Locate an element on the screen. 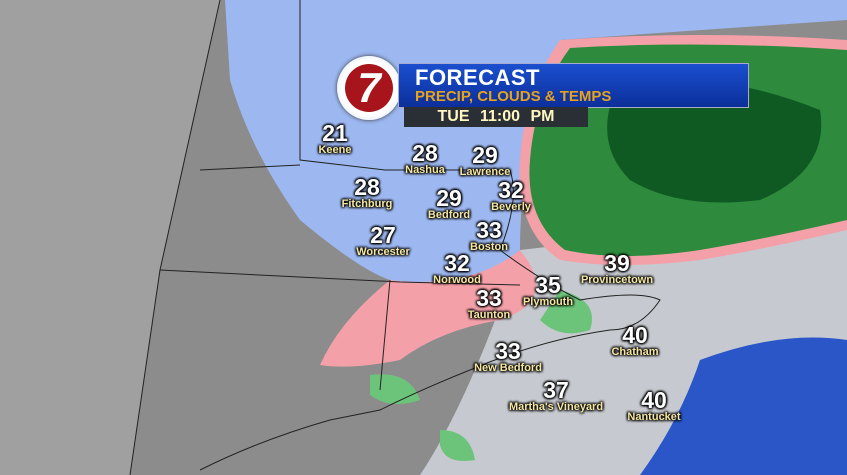 Image resolution: width=847 pixels, height=475 pixels. city-label: 28 Fitchburg is located at coordinates (367, 192).